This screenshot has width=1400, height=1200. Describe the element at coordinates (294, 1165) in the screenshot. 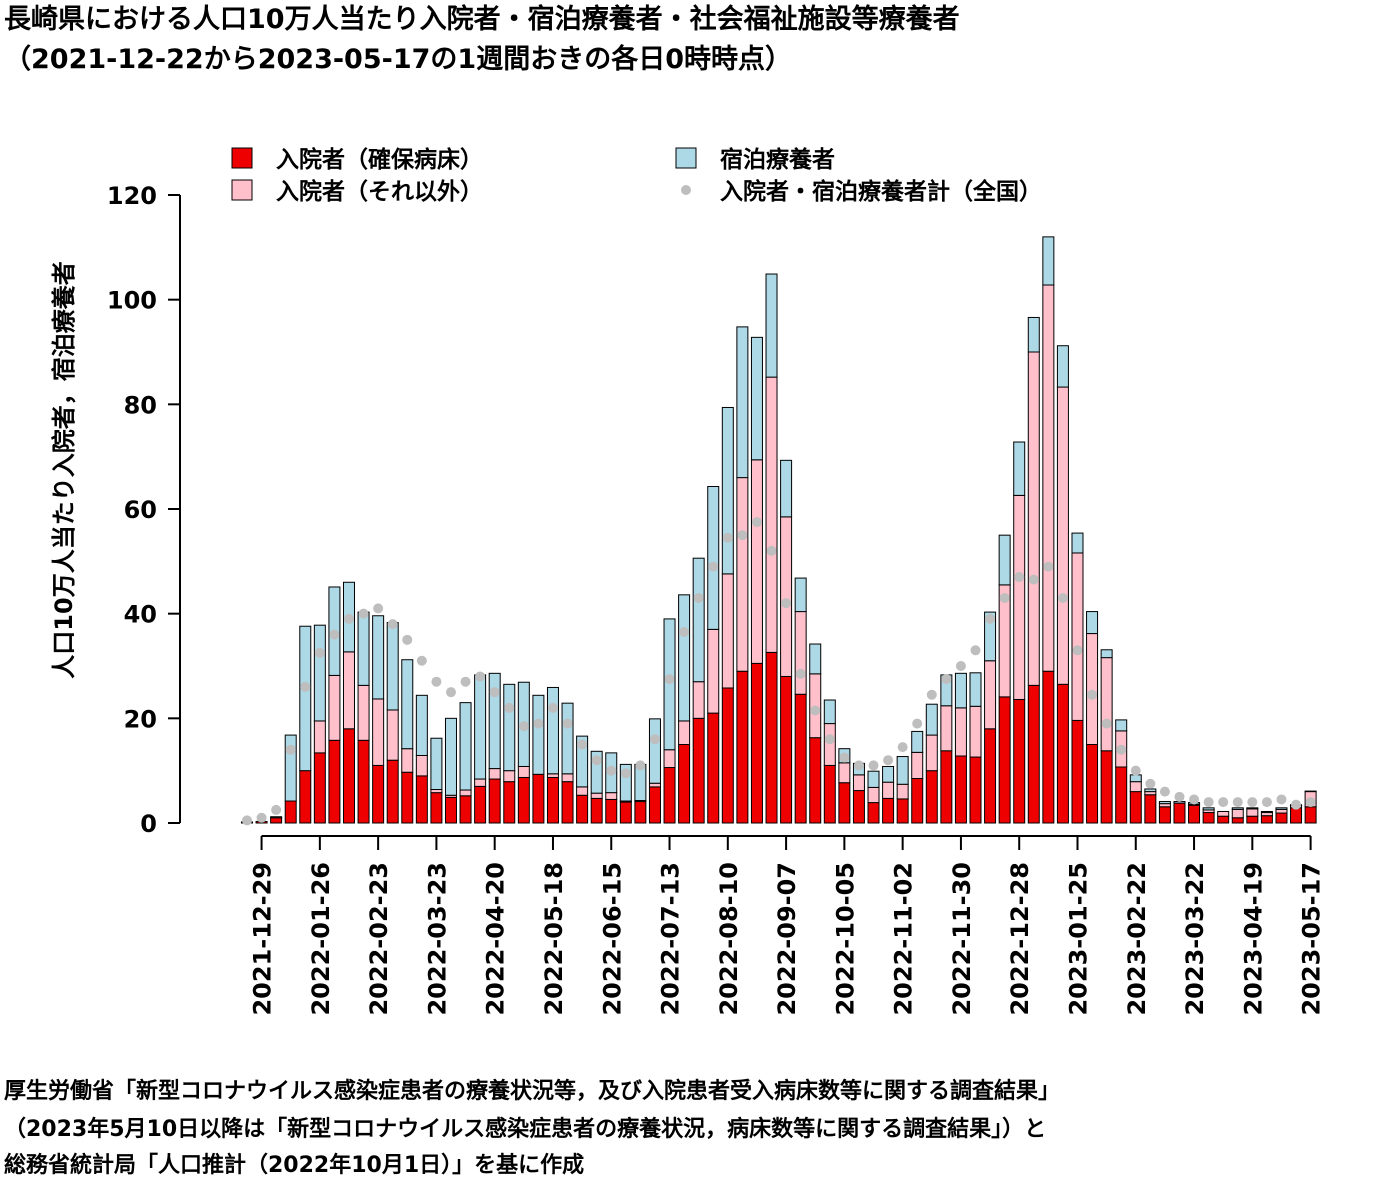

I see `source-line: 総務省統計局「人口推計（2022年10月1日）」を基に作成` at that location.